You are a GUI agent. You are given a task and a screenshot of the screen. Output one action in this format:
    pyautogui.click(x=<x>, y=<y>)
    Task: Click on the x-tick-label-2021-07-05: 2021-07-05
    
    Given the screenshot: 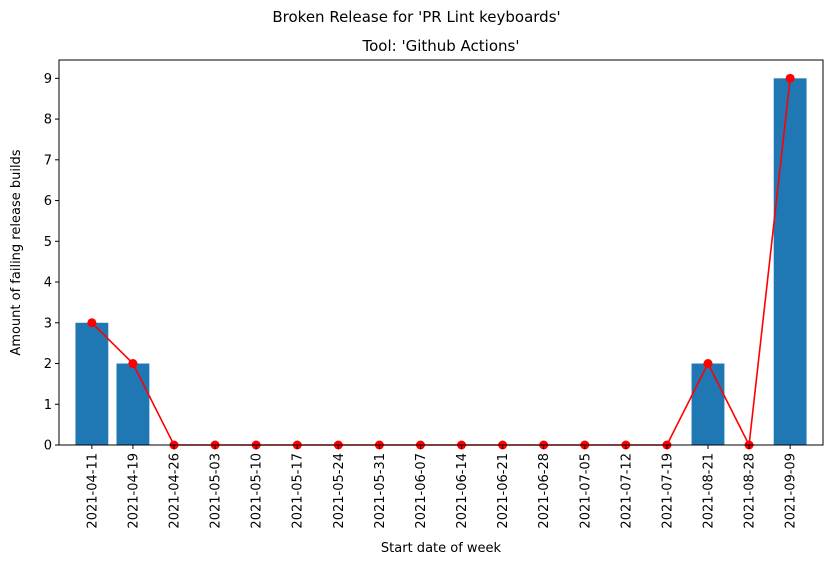 What is the action you would take?
    pyautogui.click(x=585, y=491)
    